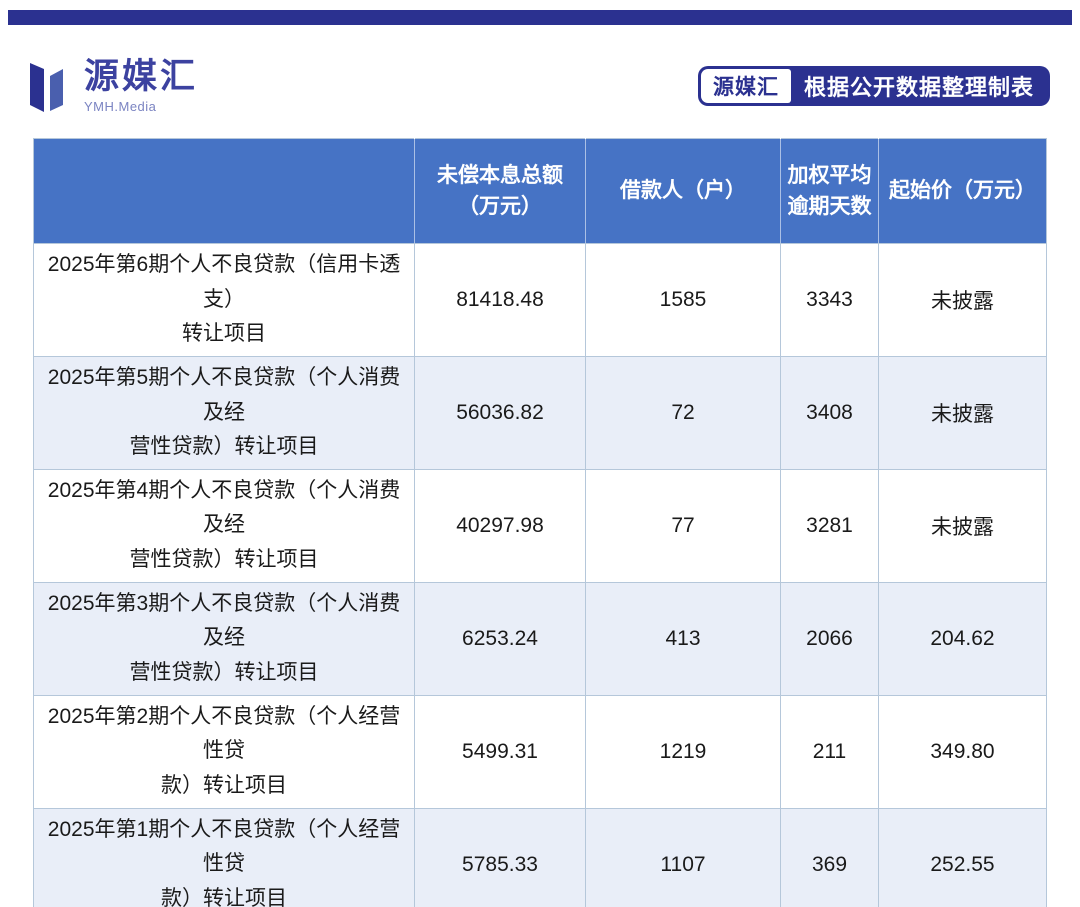 The width and height of the screenshot is (1080, 907). Describe the element at coordinates (120, 106) in the screenshot. I see `brand-subtitle: YMH.Media` at that location.